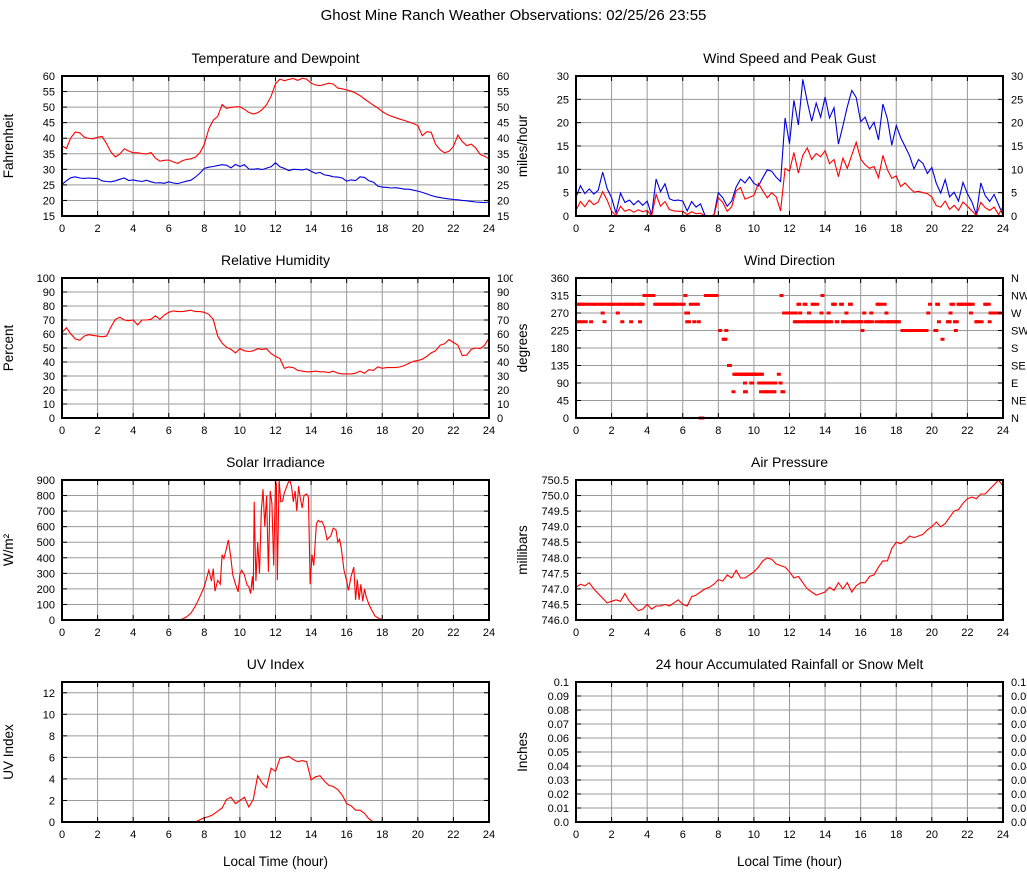  Describe the element at coordinates (558, 795) in the screenshot. I see `y-tick-label: 0.02` at that location.